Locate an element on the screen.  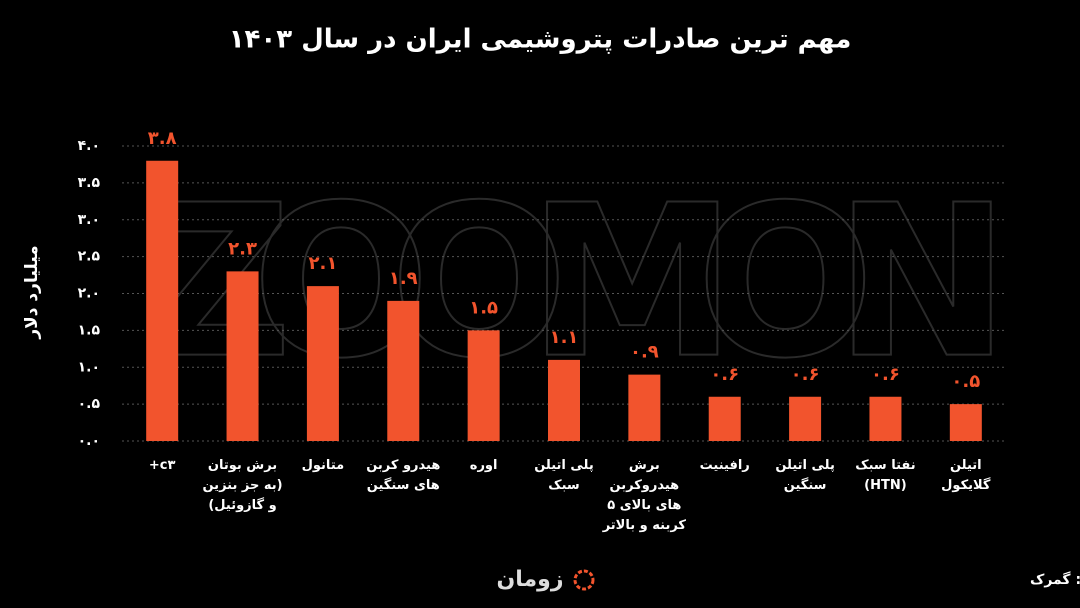
y-tick-label: ۲.۵ is located at coordinates (89, 257).